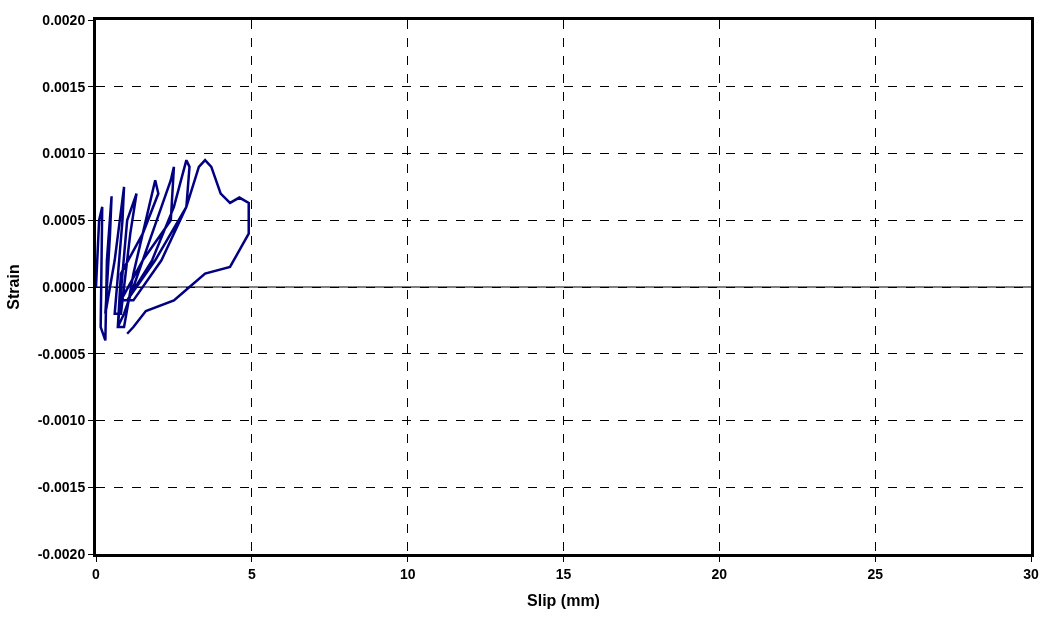  What do you see at coordinates (61, 420) in the screenshot?
I see `y-tick-label: -0.0010` at bounding box center [61, 420].